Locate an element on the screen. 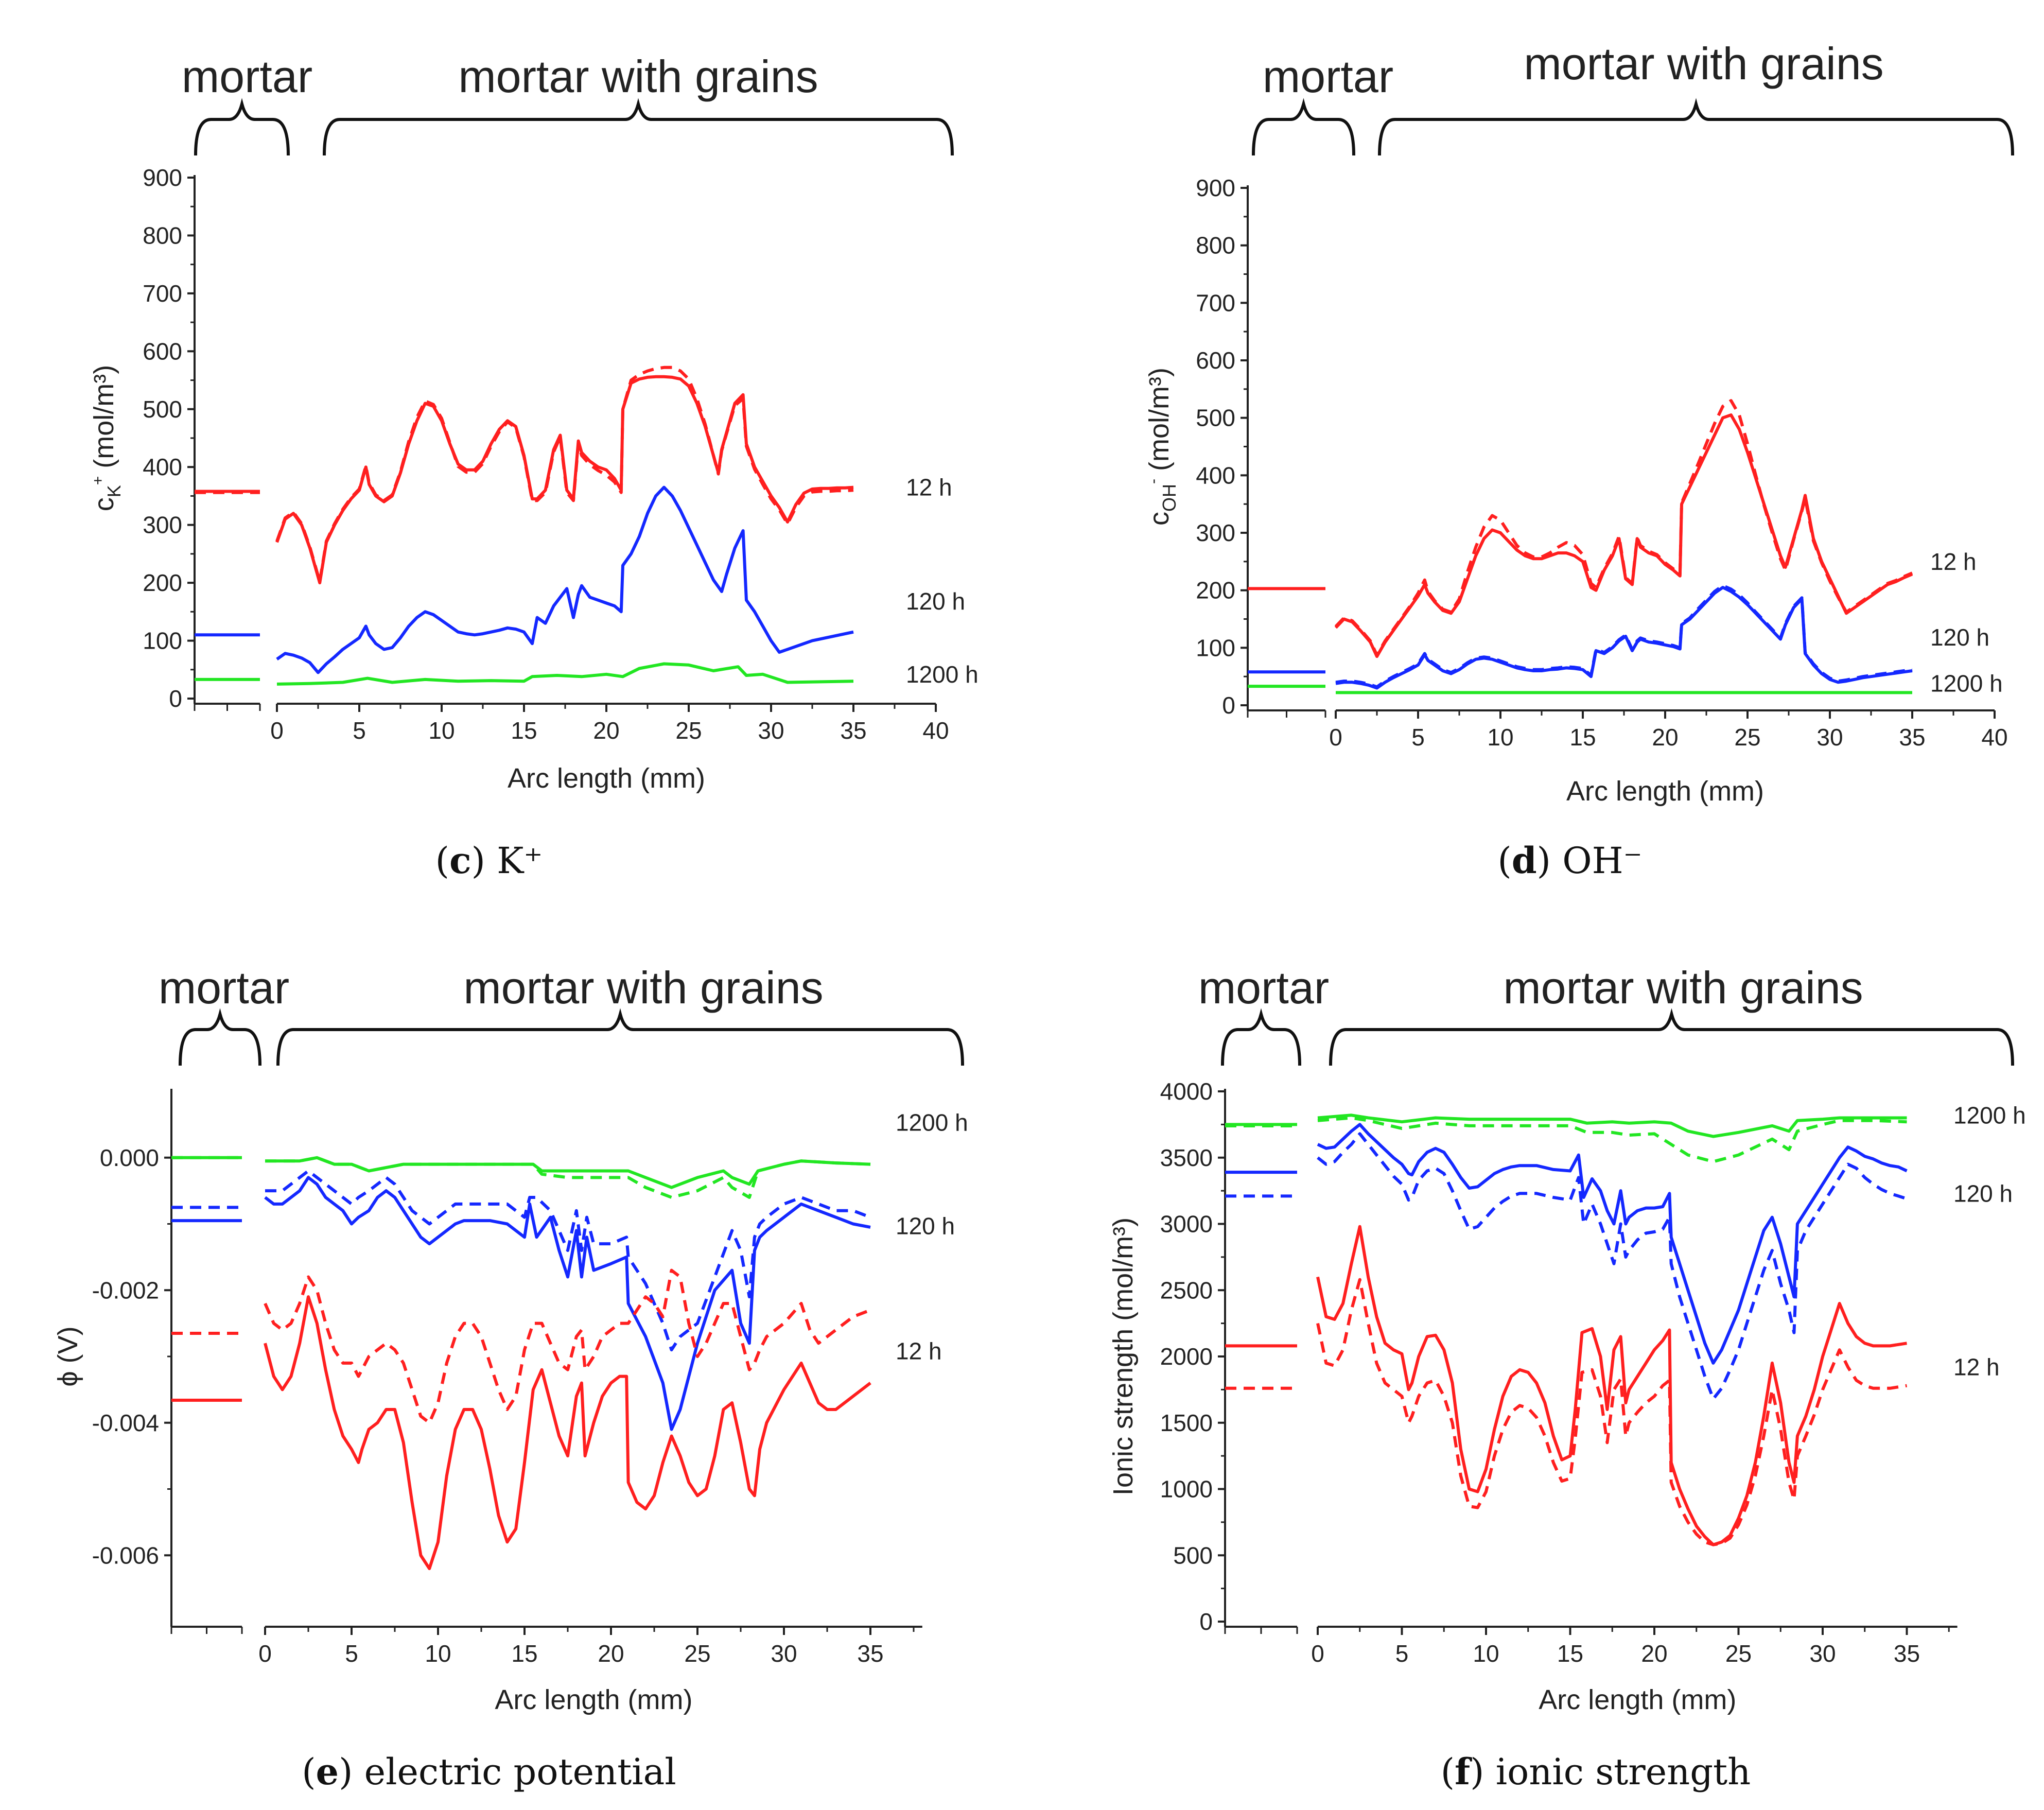 This screenshot has height=1810, width=2044. x-tick-label: 40 is located at coordinates (1994, 738).